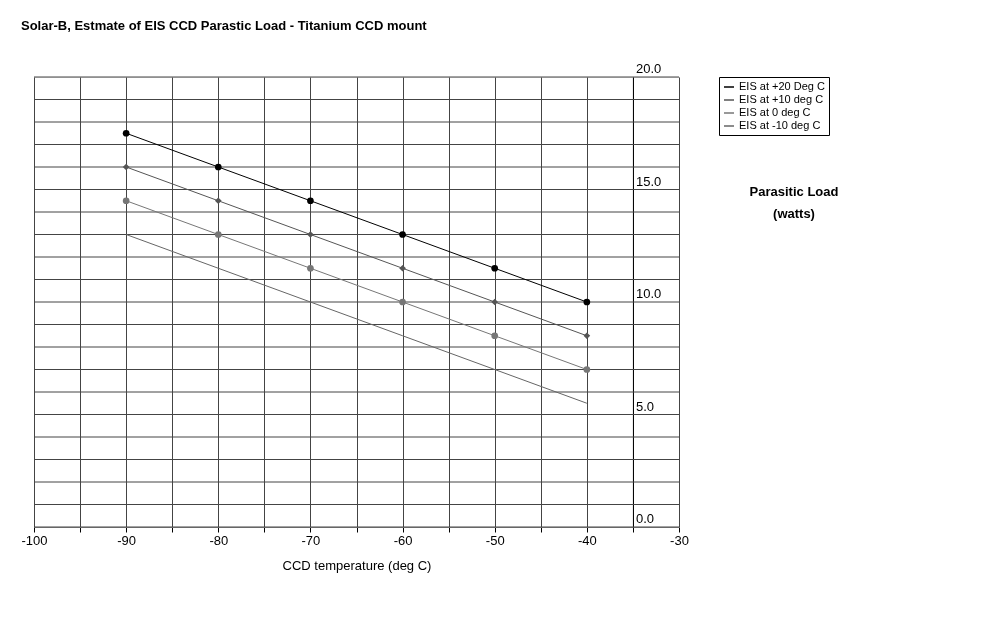 This screenshot has width=1002, height=634. I want to click on y-axis-title: Parasitic Load (watts), so click(794, 202).